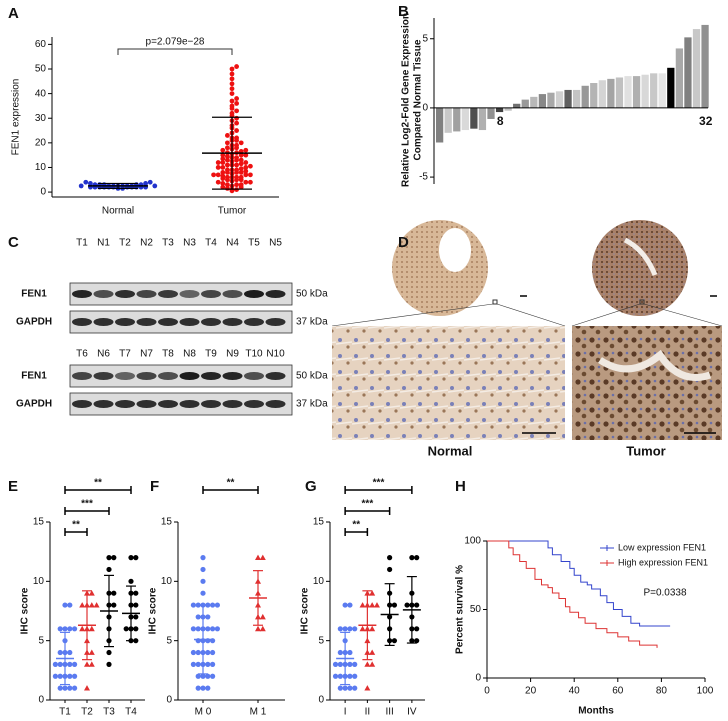 This screenshot has width=728, height=721. I want to click on y-axis-label: Relative Log2-Fold Gene Expression, so click(406, 100).